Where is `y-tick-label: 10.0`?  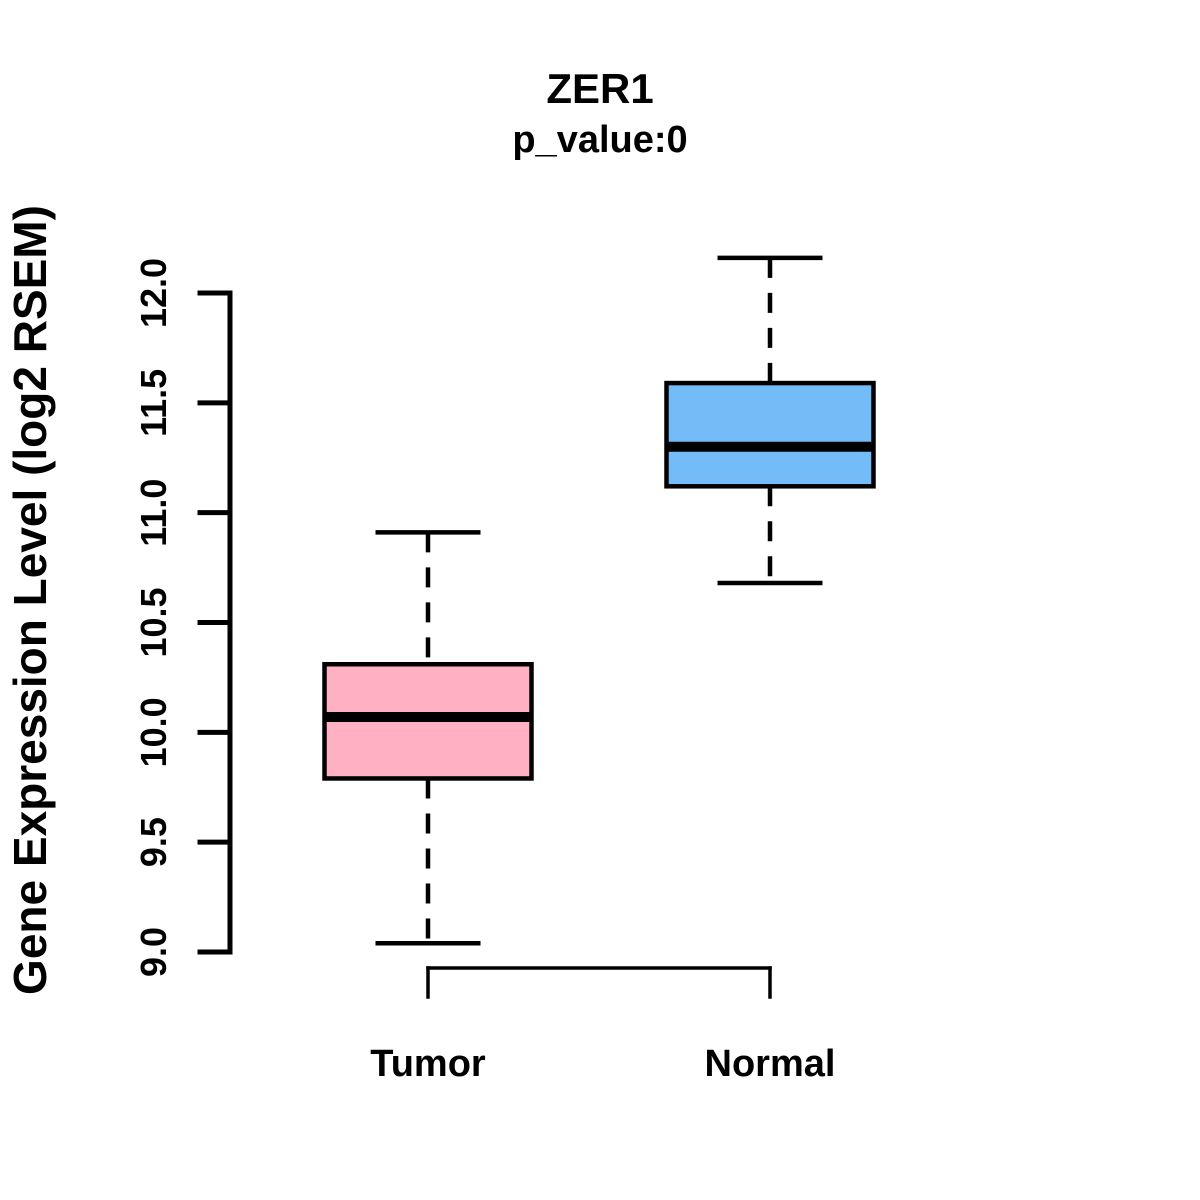
y-tick-label: 10.0 is located at coordinates (153, 732).